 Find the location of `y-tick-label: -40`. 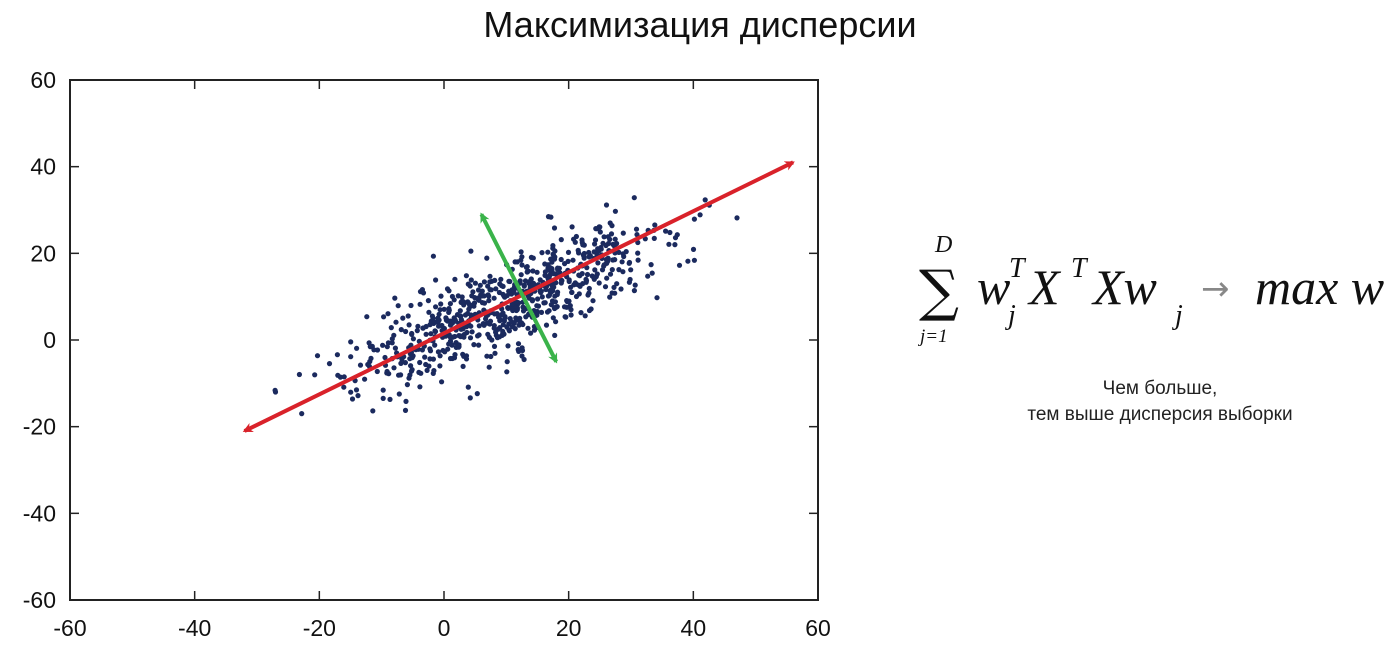

y-tick-label: -40 is located at coordinates (39, 513).